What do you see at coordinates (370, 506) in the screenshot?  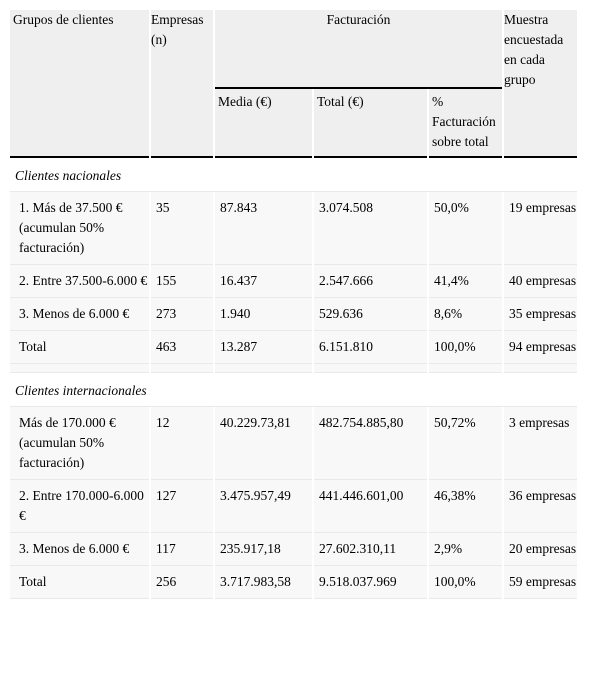 I see `cell-total: 441.446.601,00` at bounding box center [370, 506].